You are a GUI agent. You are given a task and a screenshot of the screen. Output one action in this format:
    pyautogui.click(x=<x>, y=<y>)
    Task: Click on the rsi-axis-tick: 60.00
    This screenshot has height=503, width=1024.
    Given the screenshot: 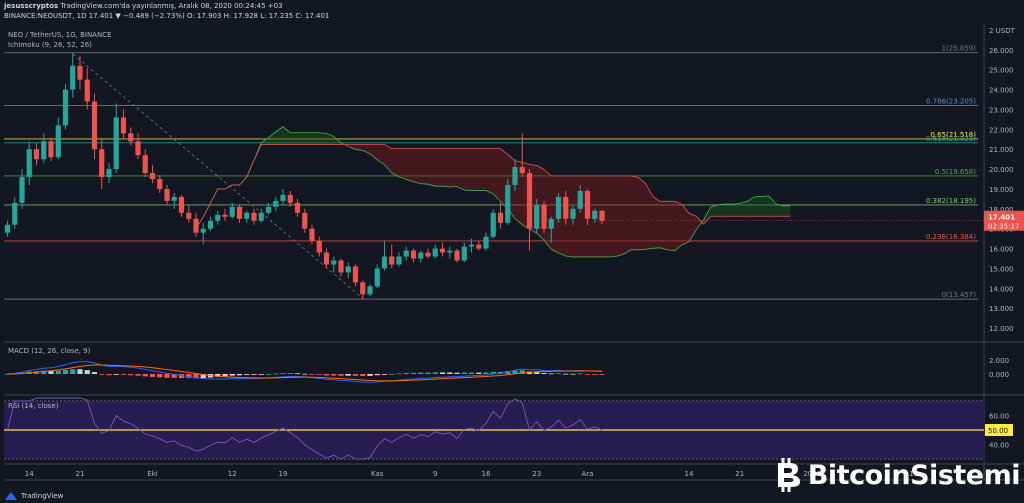 What is the action you would take?
    pyautogui.click(x=999, y=416)
    